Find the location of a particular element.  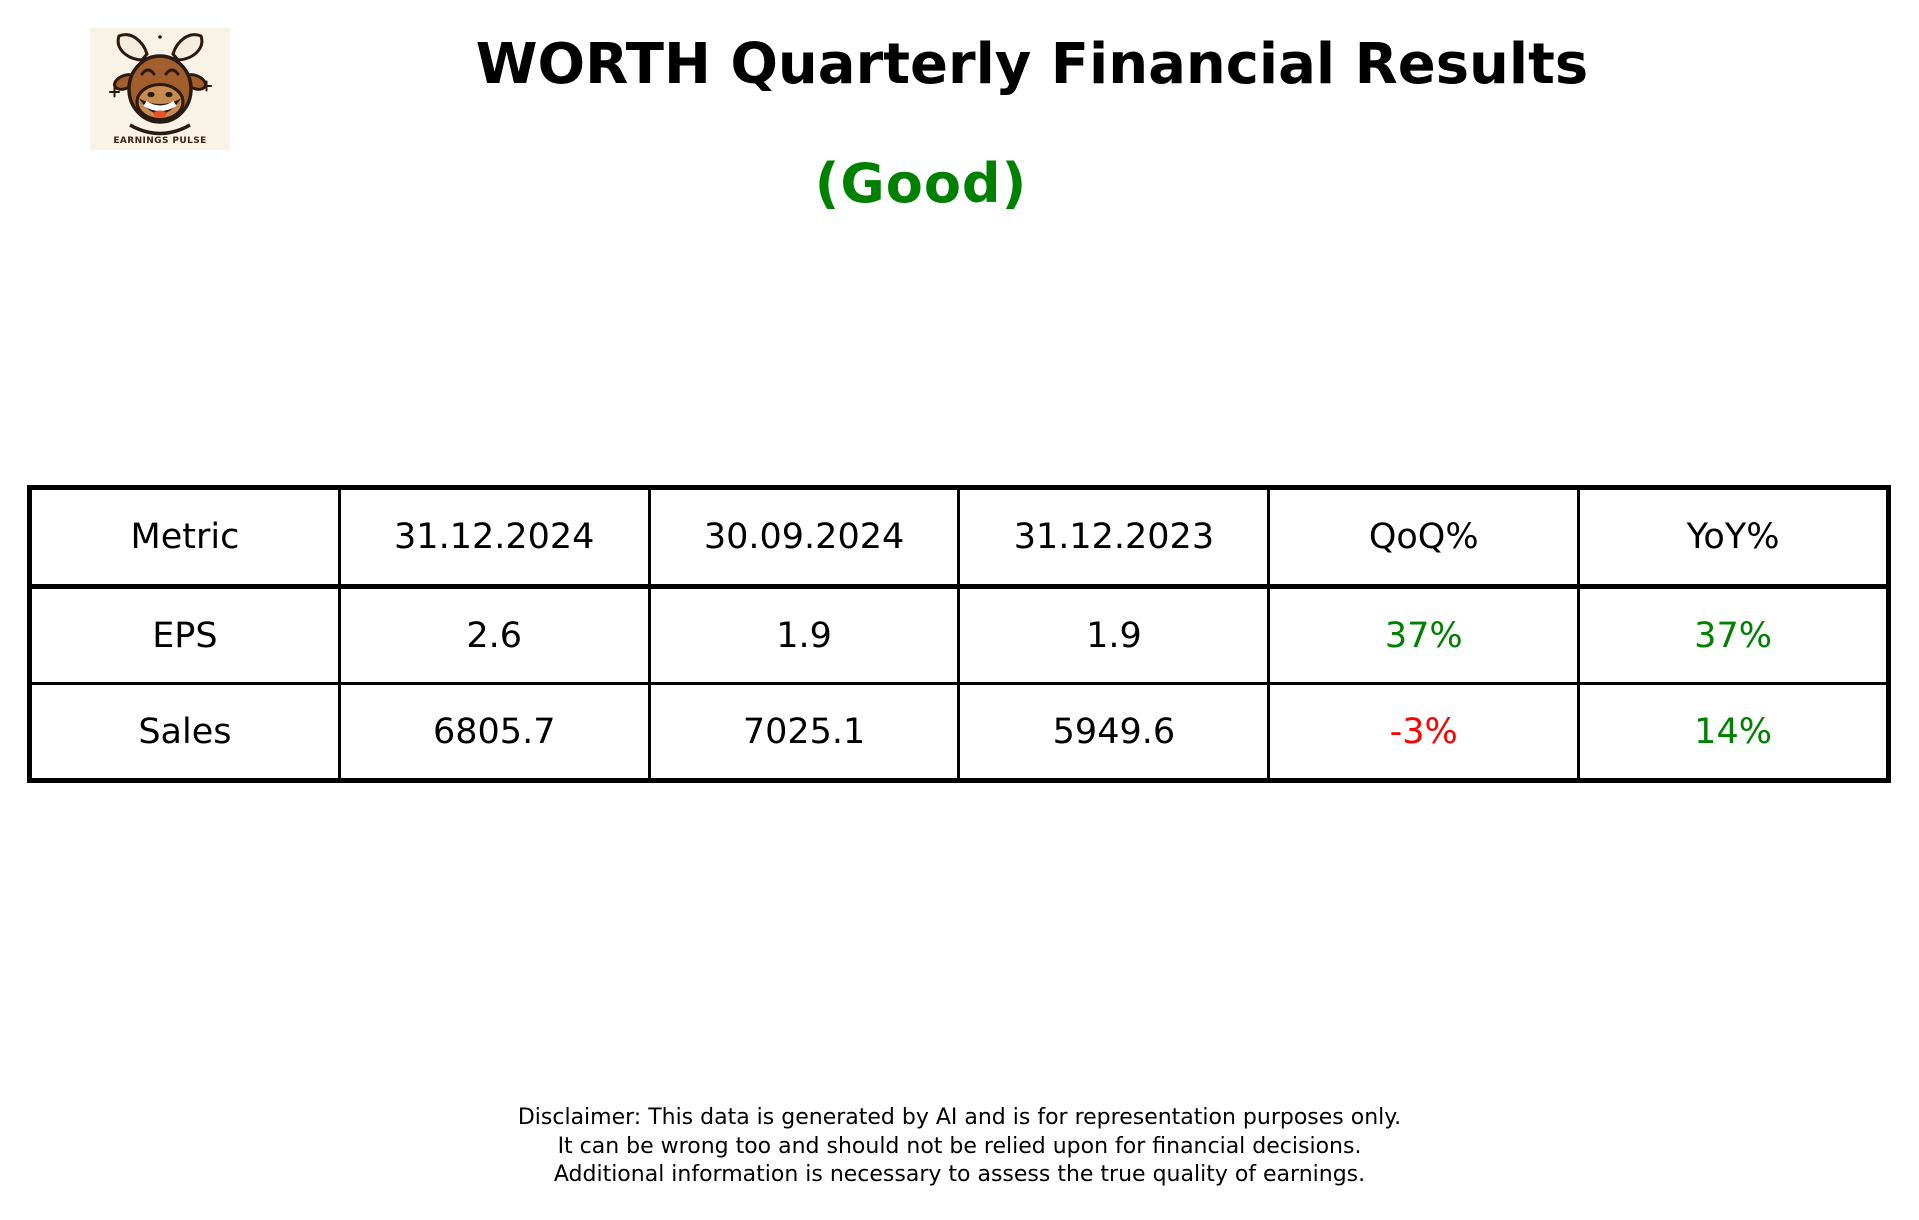

right-horn is located at coordinates (187, 47).